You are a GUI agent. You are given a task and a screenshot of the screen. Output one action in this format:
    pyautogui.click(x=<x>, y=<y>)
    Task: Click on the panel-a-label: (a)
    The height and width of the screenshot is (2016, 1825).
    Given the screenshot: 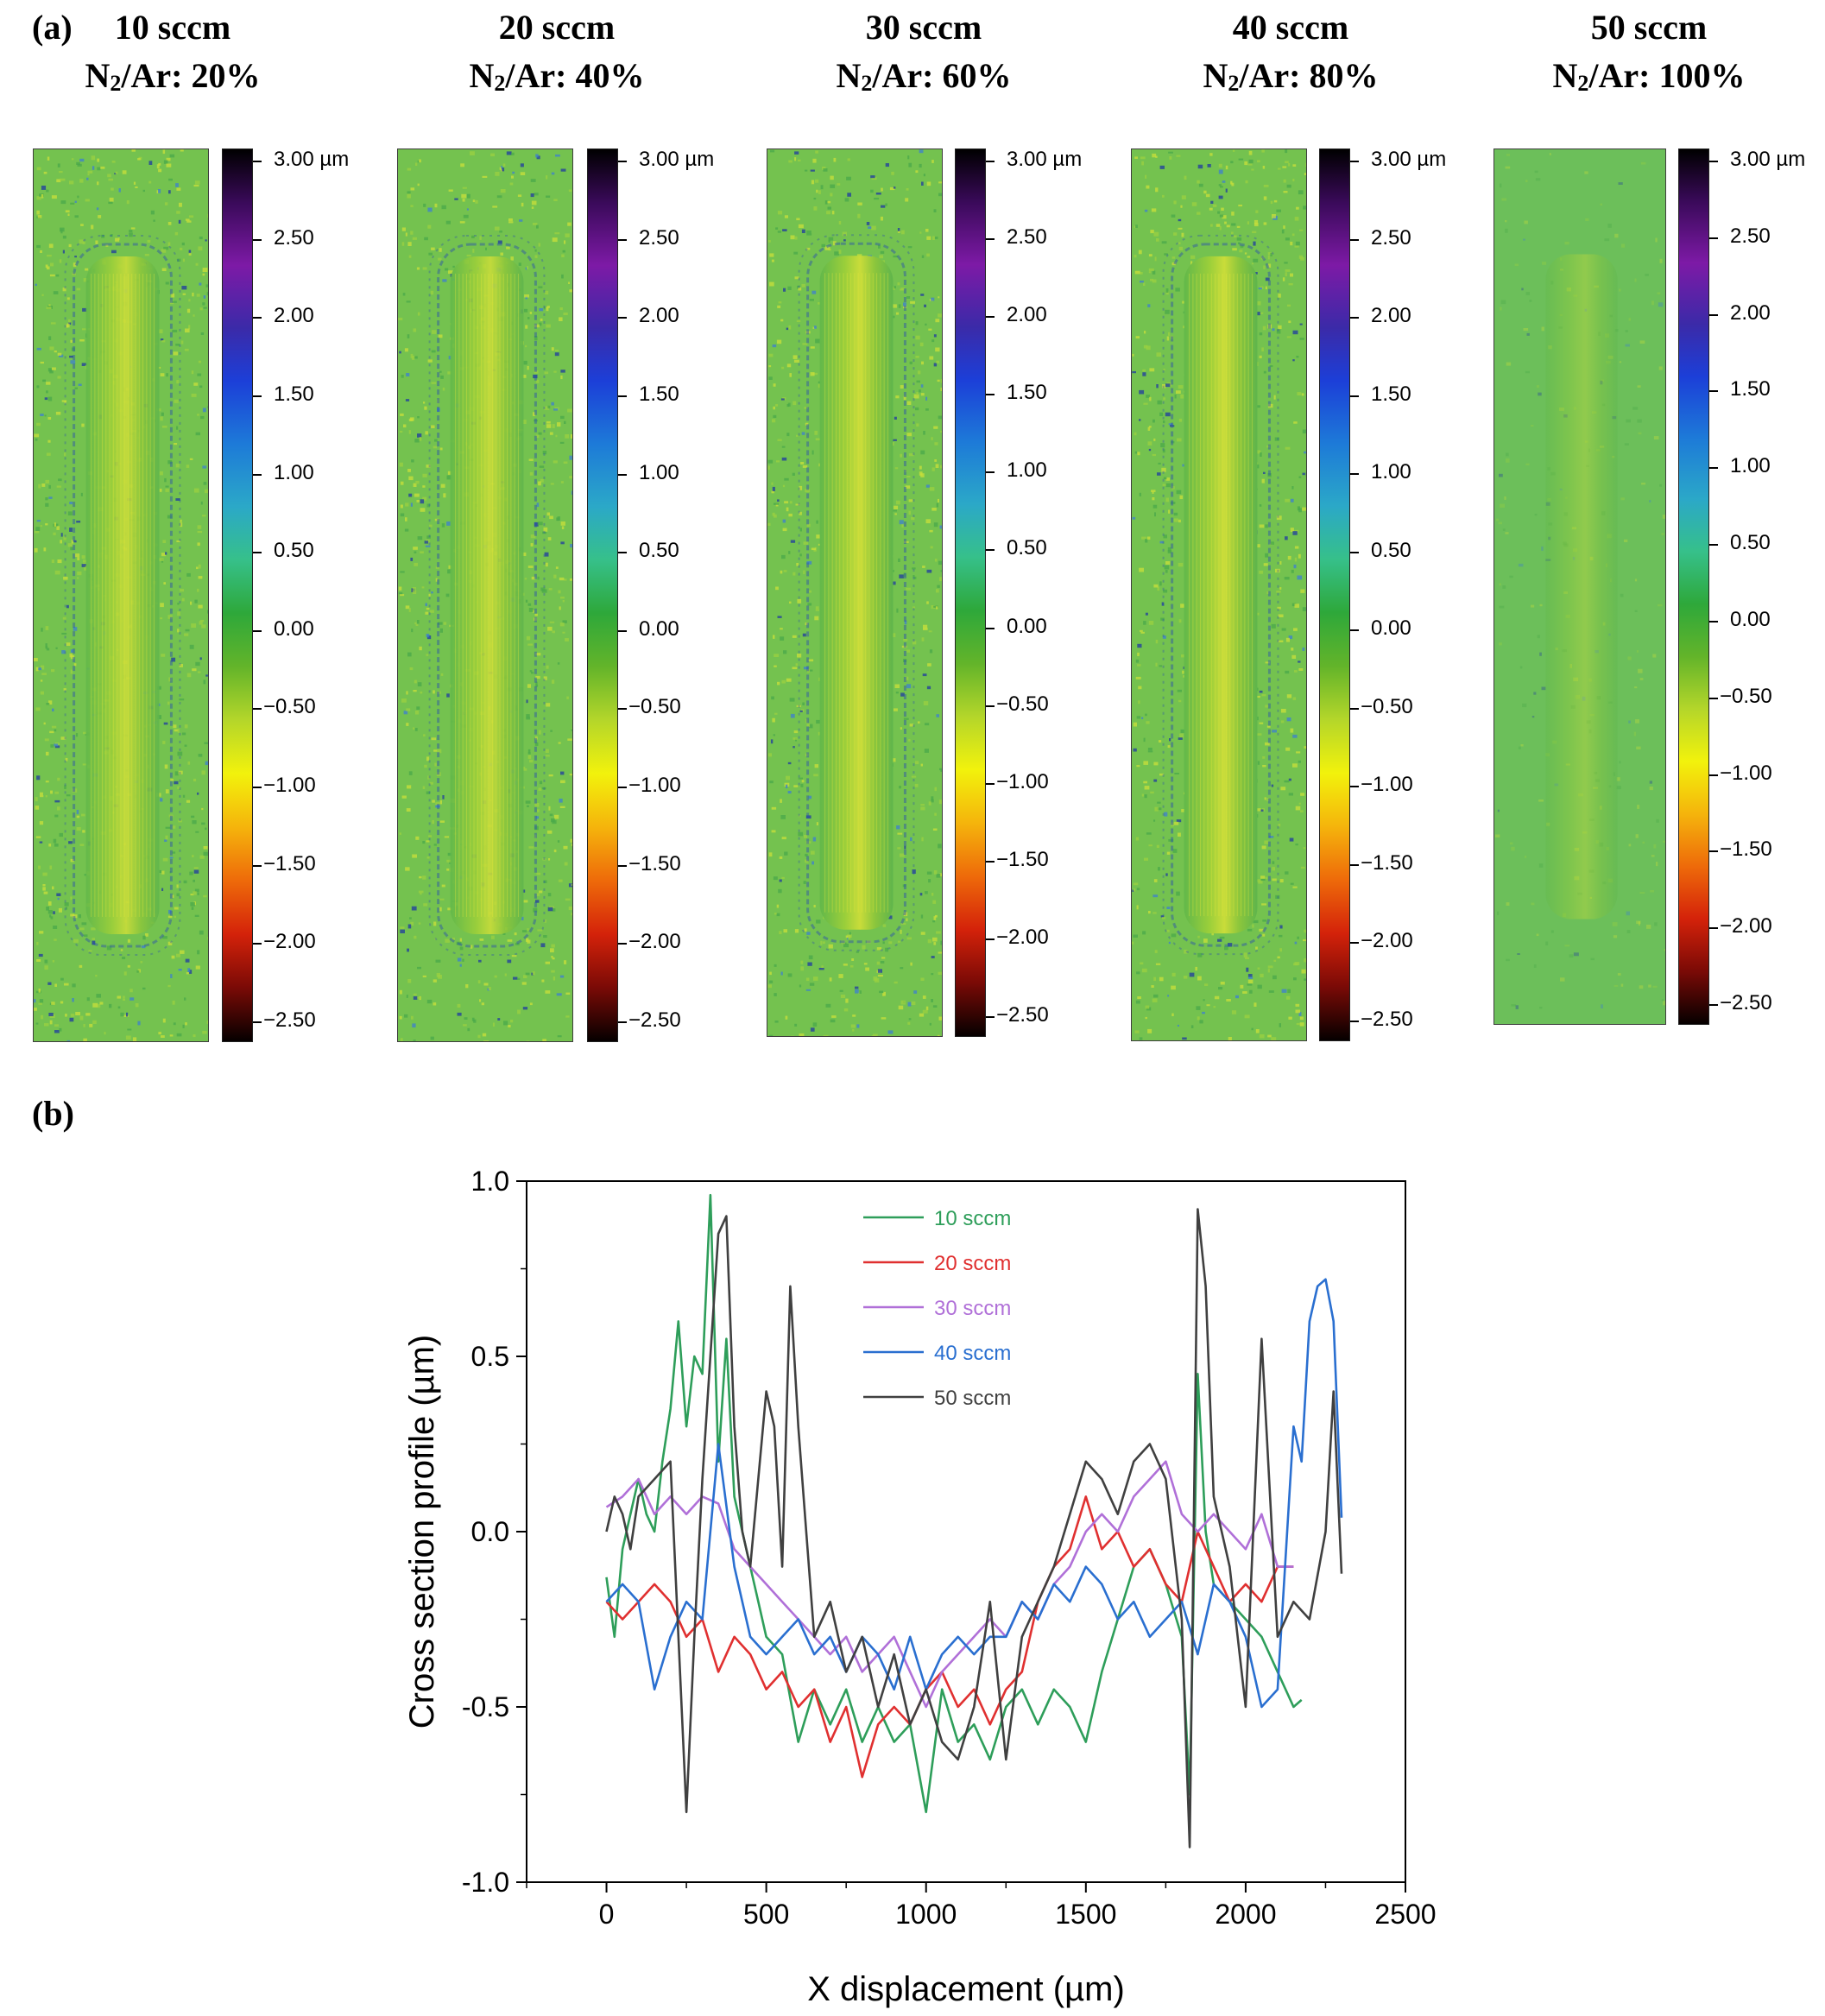 What is the action you would take?
    pyautogui.click(x=52, y=27)
    